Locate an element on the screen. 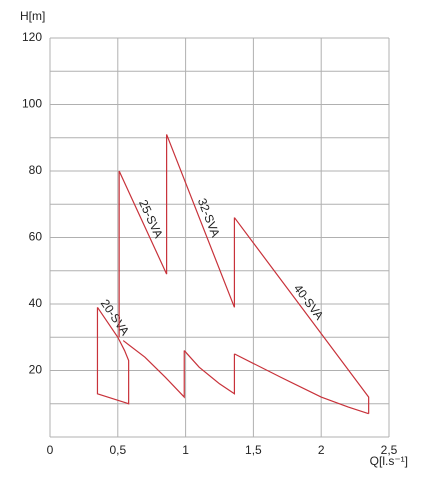 This screenshot has width=425, height=480. y-tick-label: 40 is located at coordinates (36, 303).